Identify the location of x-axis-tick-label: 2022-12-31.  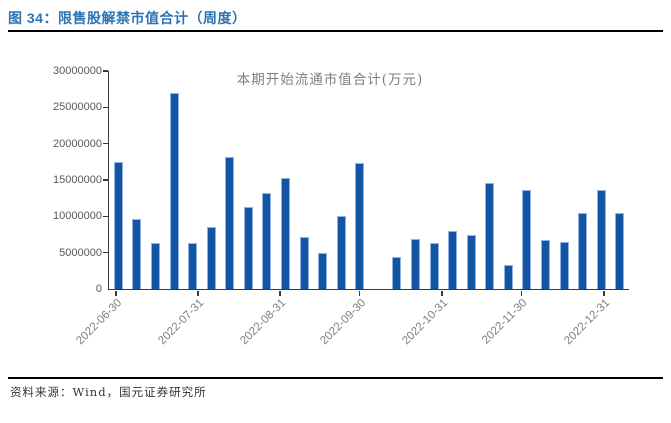
(587, 322).